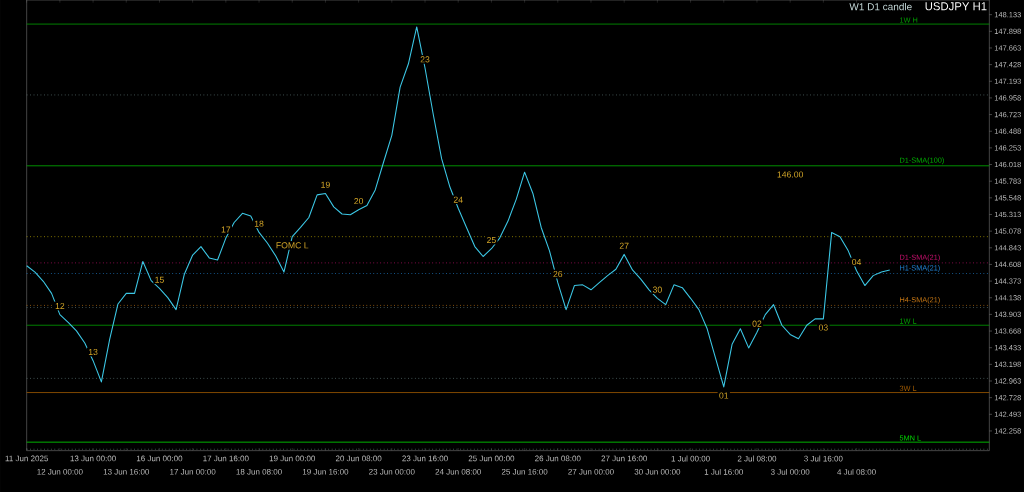 The image size is (1024, 492). What do you see at coordinates (558, 274) in the screenshot?
I see `annotation: 26` at bounding box center [558, 274].